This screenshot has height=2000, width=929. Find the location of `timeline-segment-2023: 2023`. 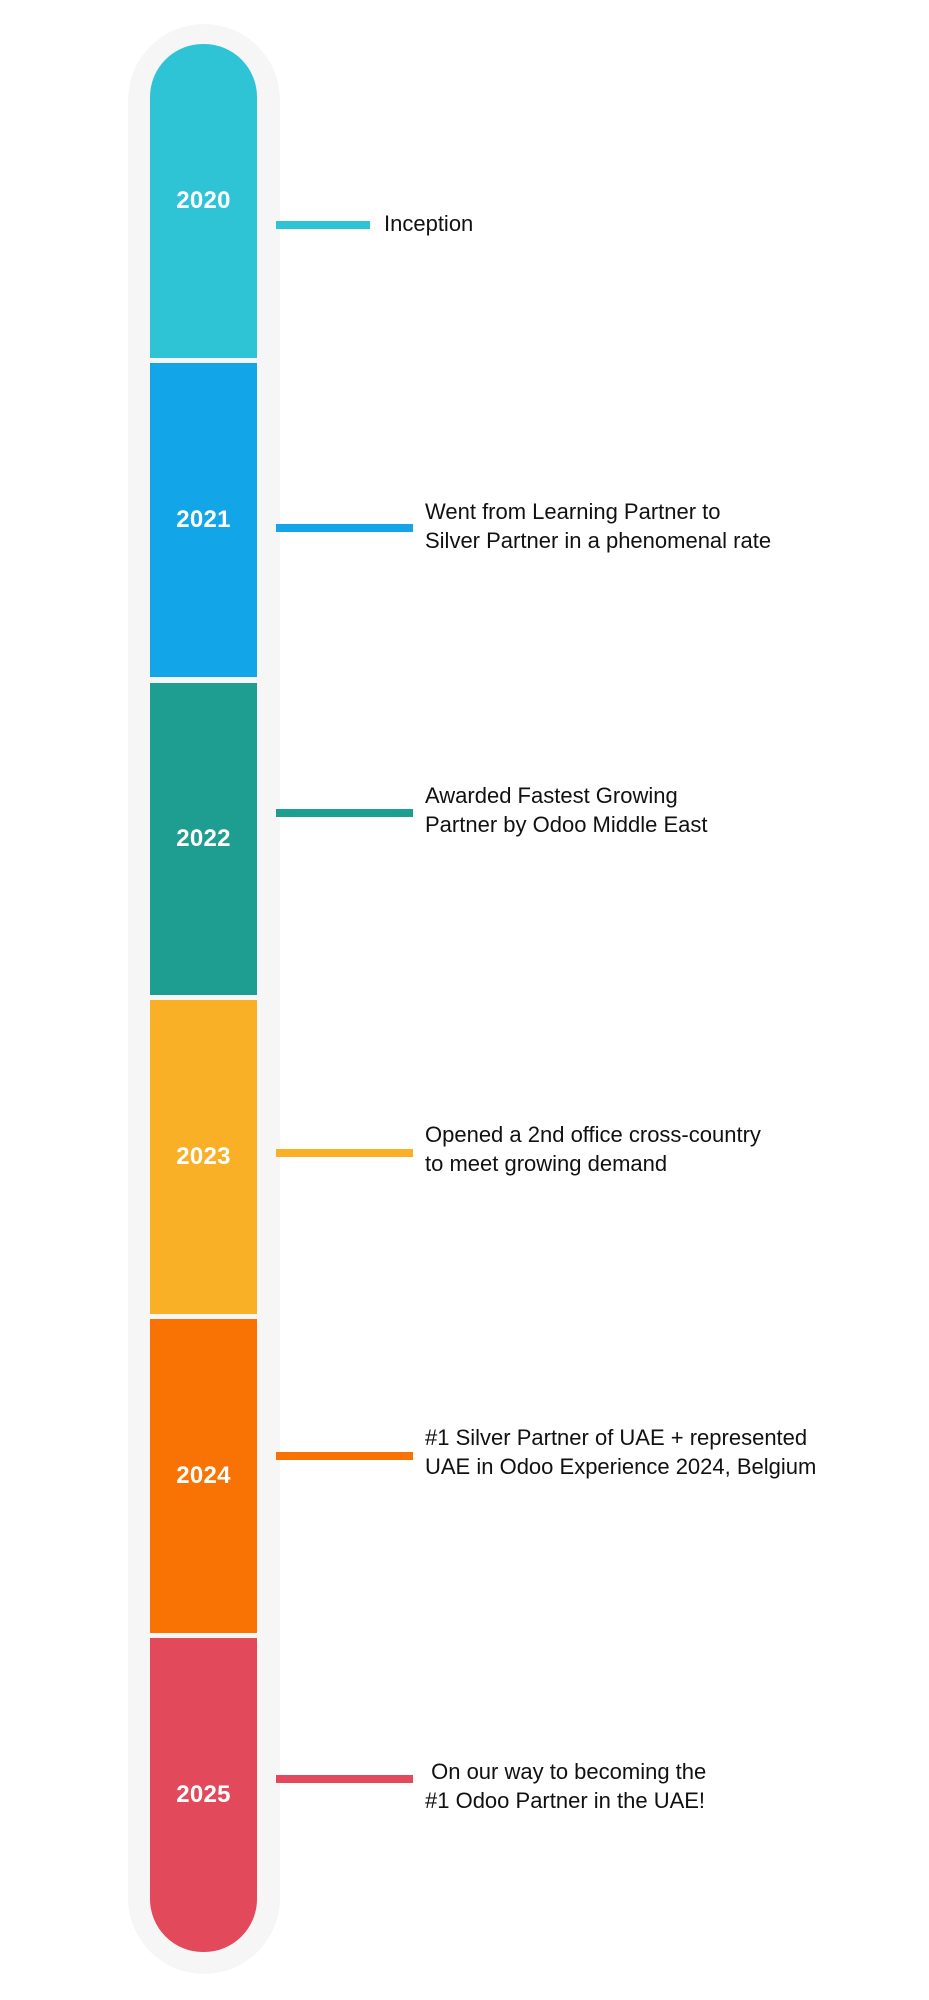

timeline-segment-2023: 2023 is located at coordinates (203, 1157).